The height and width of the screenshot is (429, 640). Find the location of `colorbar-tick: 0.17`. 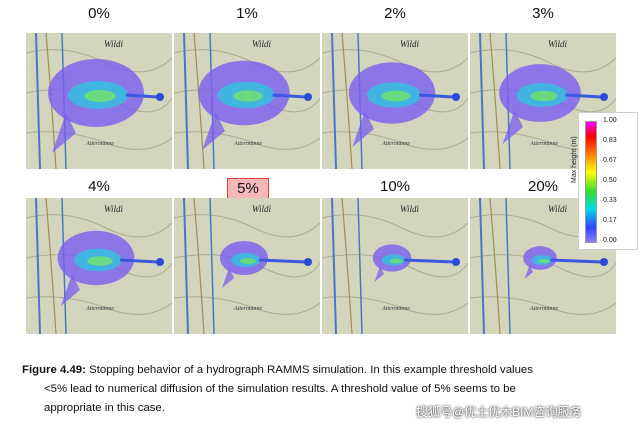

colorbar-tick: 0.17 is located at coordinates (610, 220).